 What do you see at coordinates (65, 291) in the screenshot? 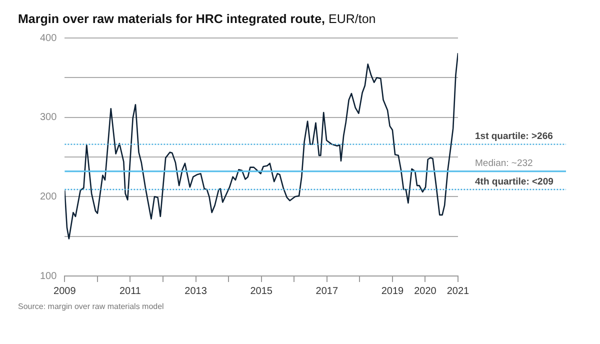
I see `x-tick-label: 2009` at bounding box center [65, 291].